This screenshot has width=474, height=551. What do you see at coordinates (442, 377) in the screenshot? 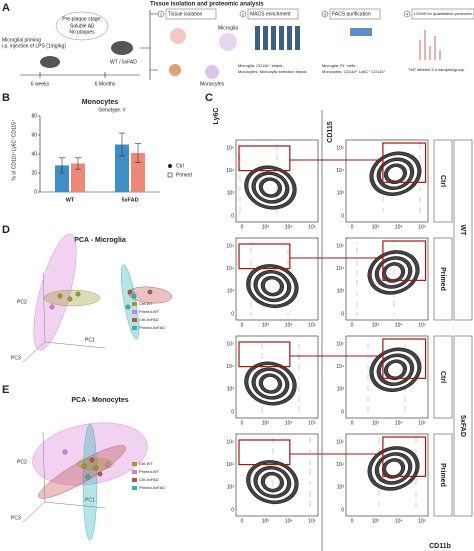
I see `row-label: Ctrl` at bounding box center [442, 377].